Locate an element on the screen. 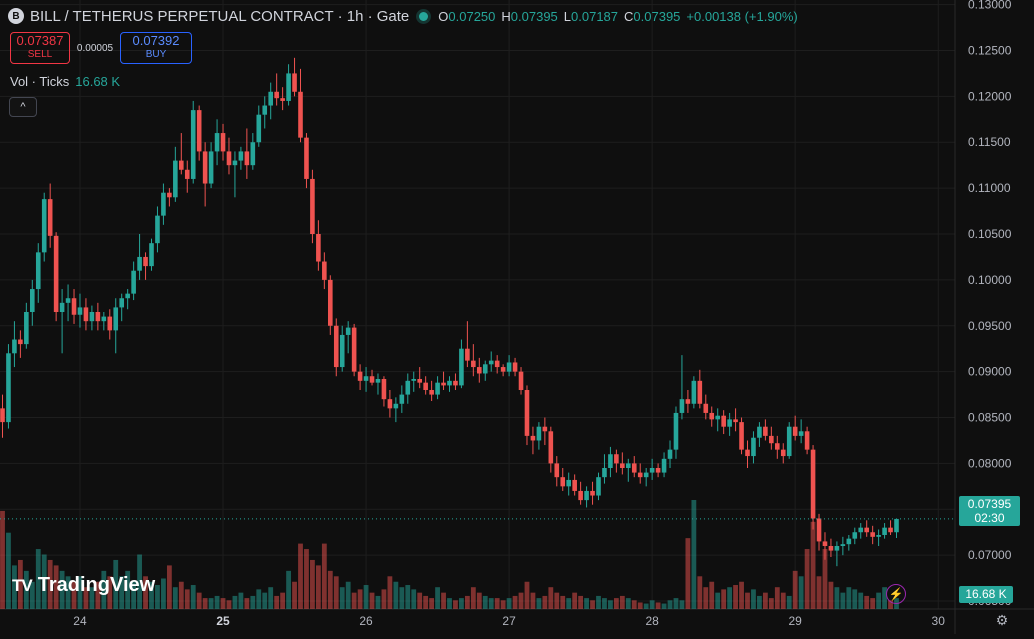 The width and height of the screenshot is (1034, 639). collapse-glyph: ^ is located at coordinates (23, 107).